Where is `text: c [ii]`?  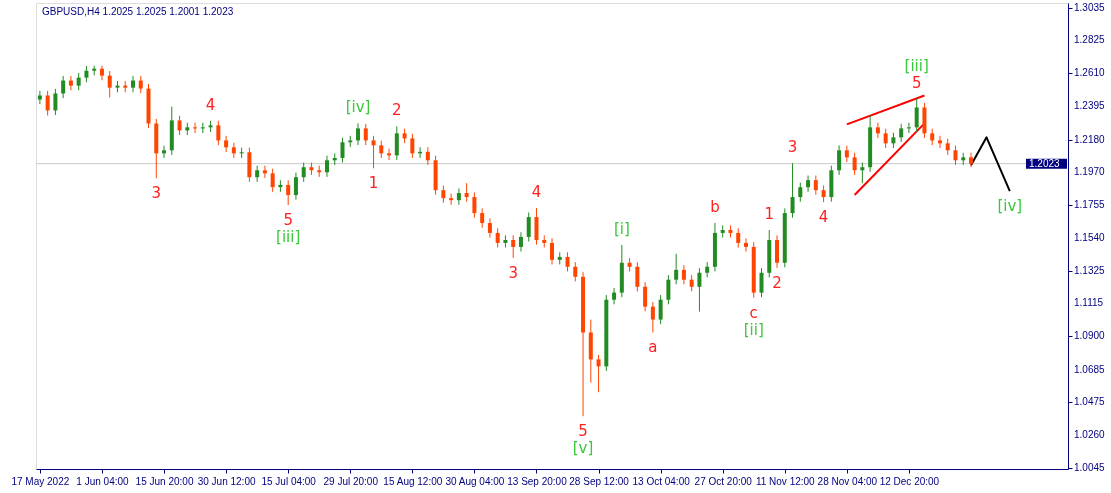 text: c [ii] is located at coordinates (753, 321).